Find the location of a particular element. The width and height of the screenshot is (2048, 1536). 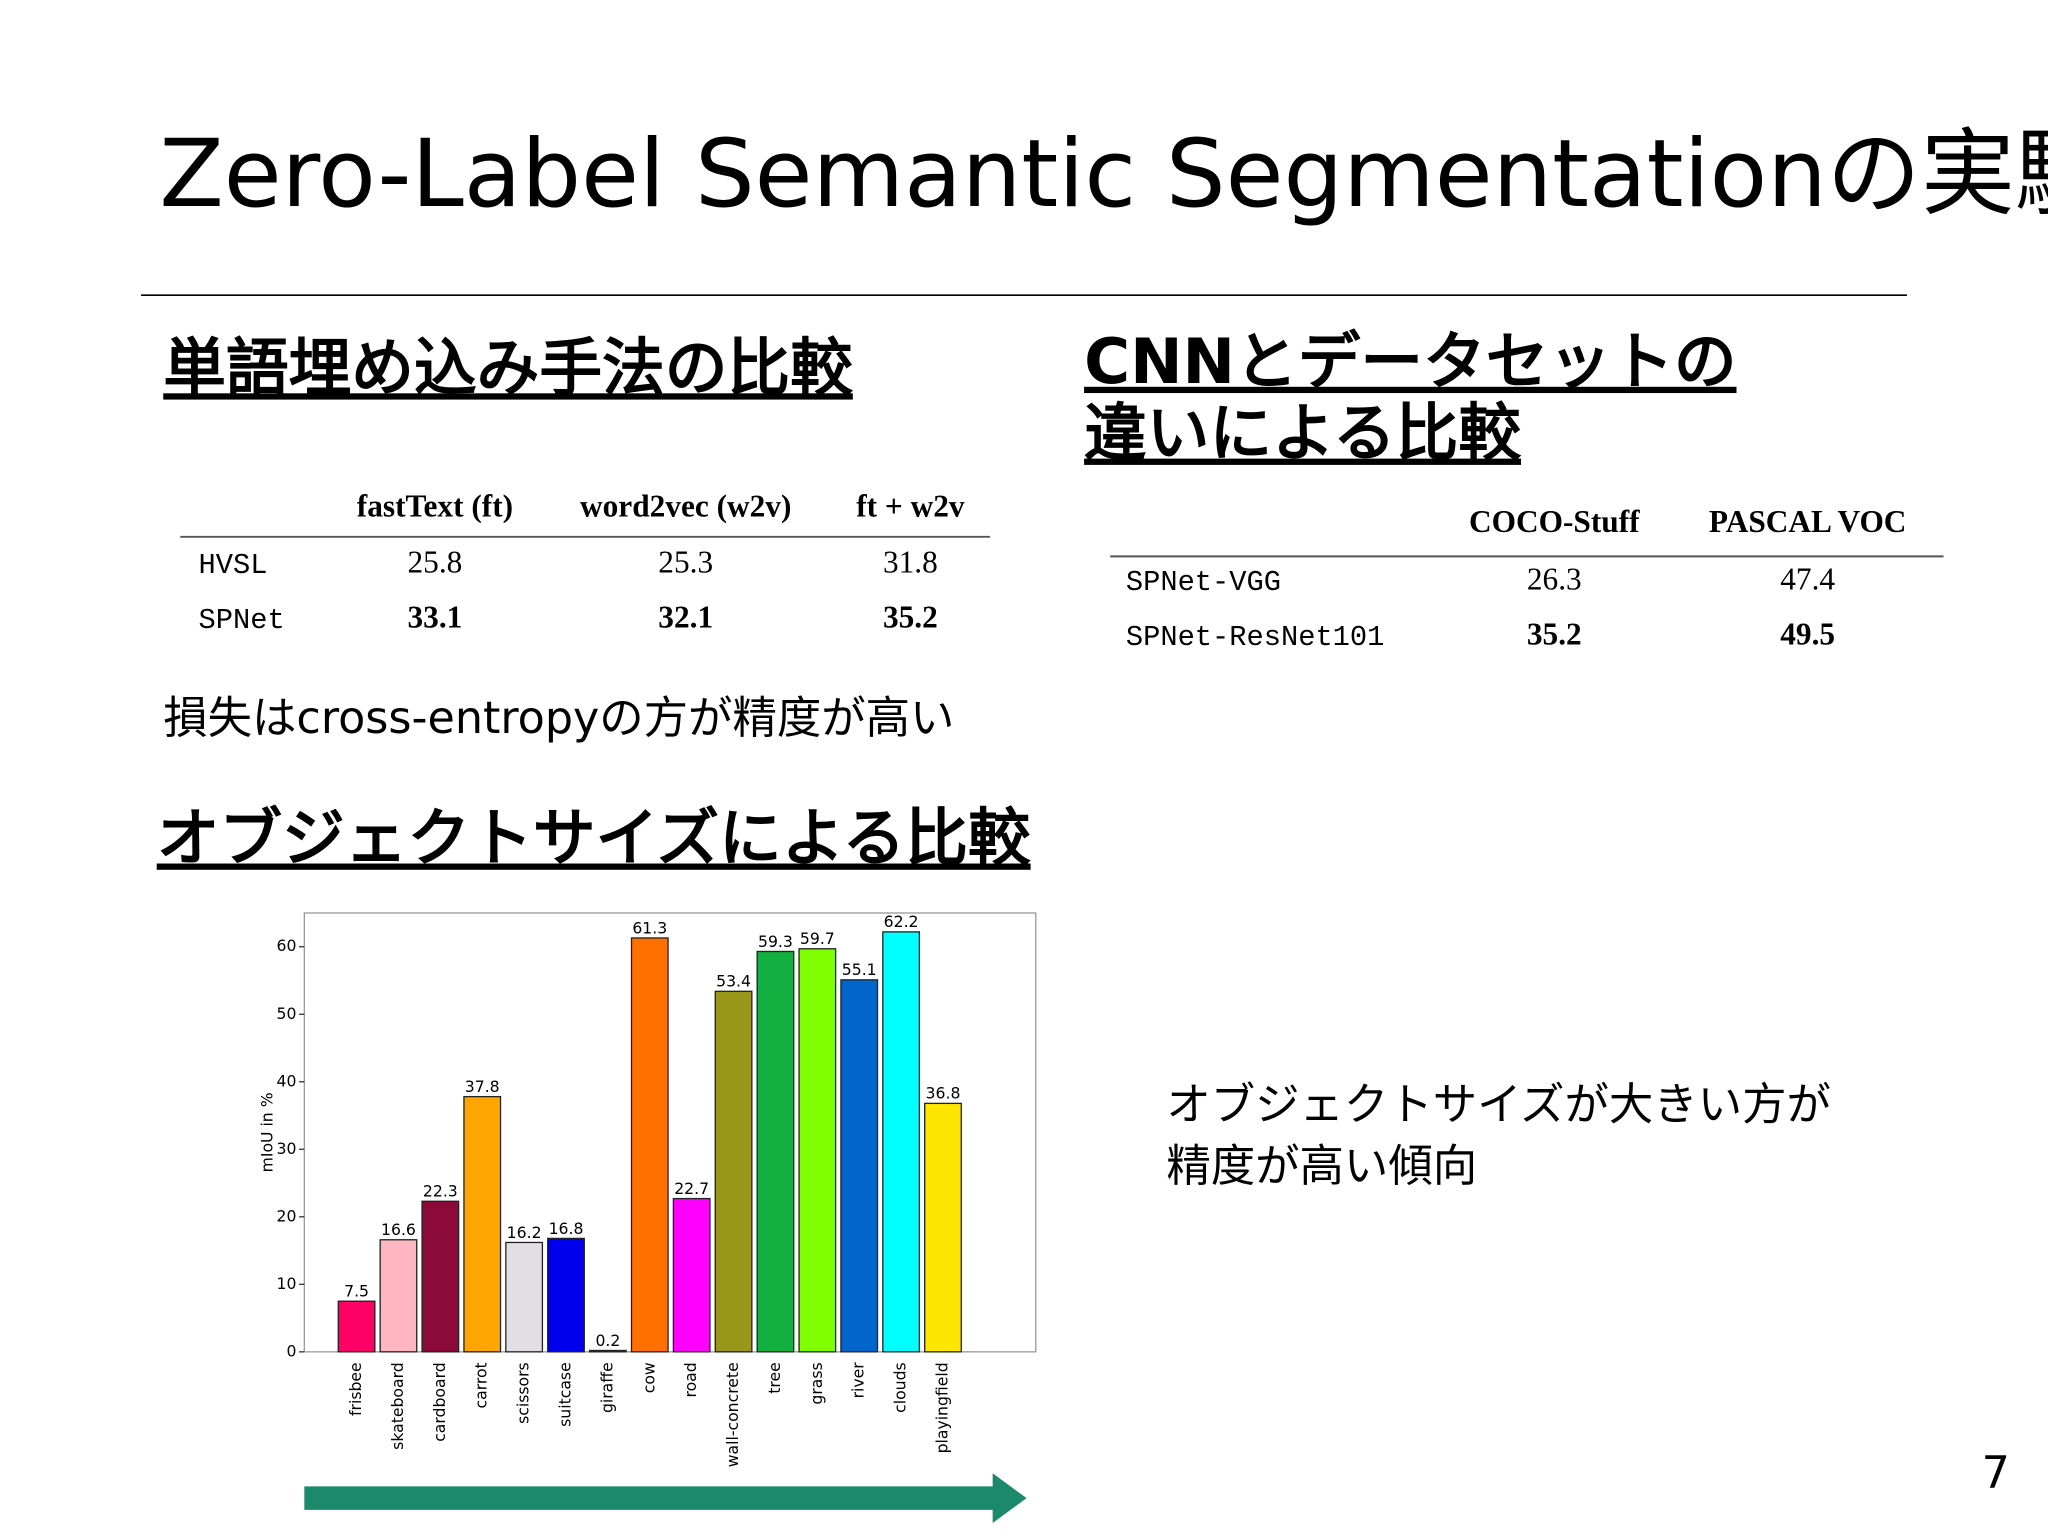

plot-area is located at coordinates (670, 1132).